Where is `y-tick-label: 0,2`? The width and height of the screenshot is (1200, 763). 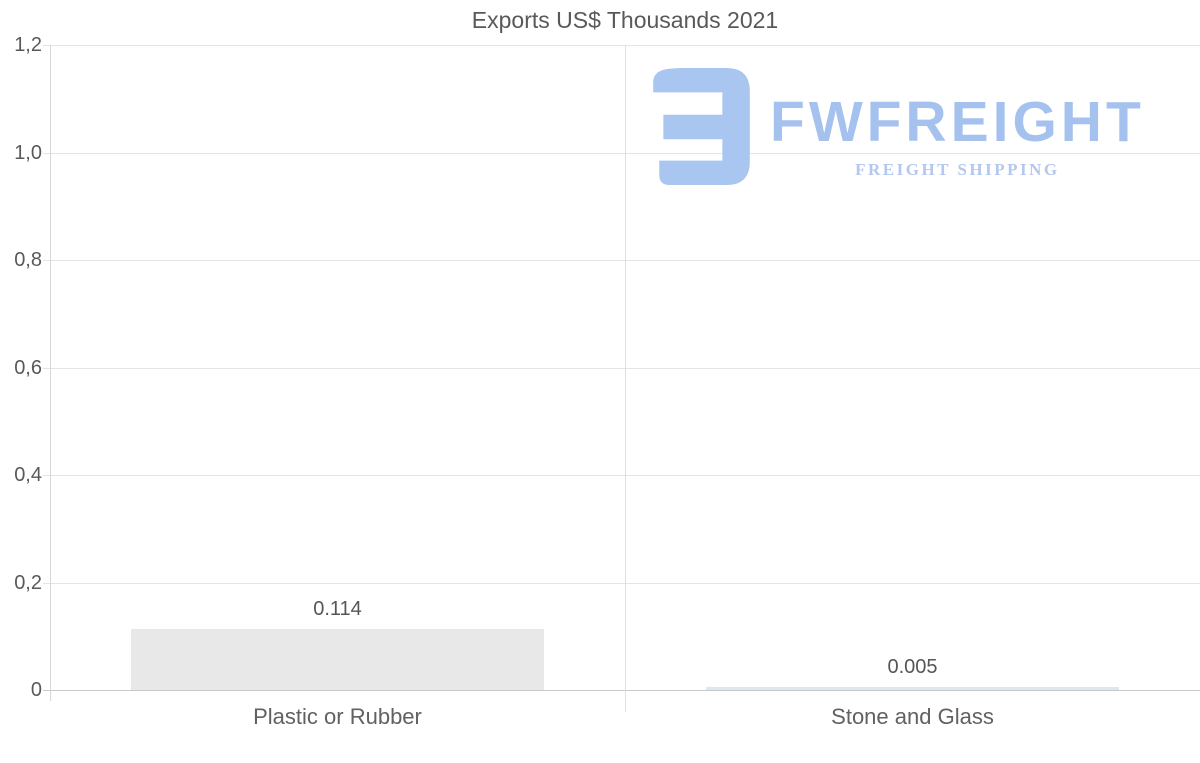
y-tick-label: 0,2 is located at coordinates (28, 582).